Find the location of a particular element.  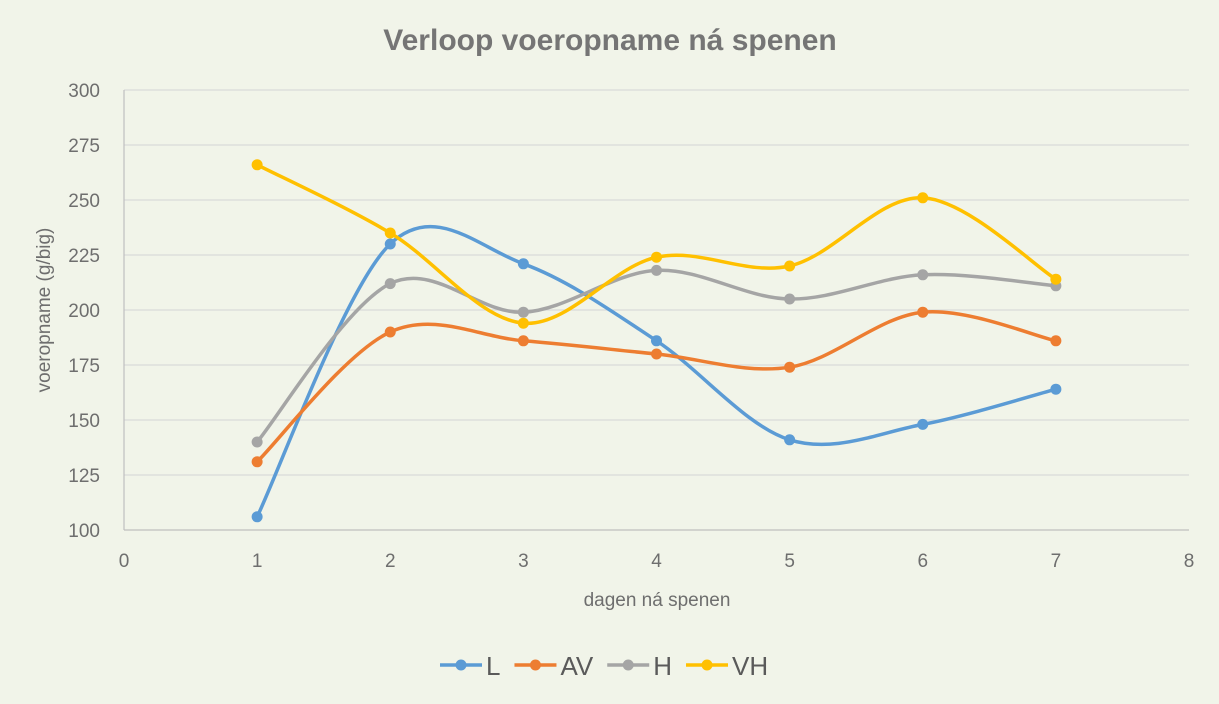

x-tick-label: 8 is located at coordinates (1189, 561).